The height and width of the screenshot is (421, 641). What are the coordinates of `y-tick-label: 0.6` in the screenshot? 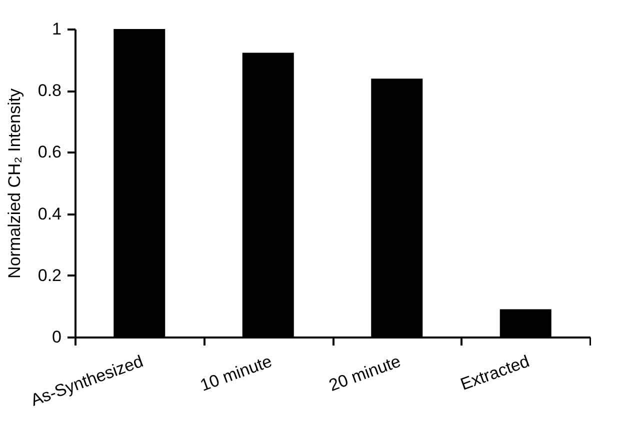 It's located at (50, 152).